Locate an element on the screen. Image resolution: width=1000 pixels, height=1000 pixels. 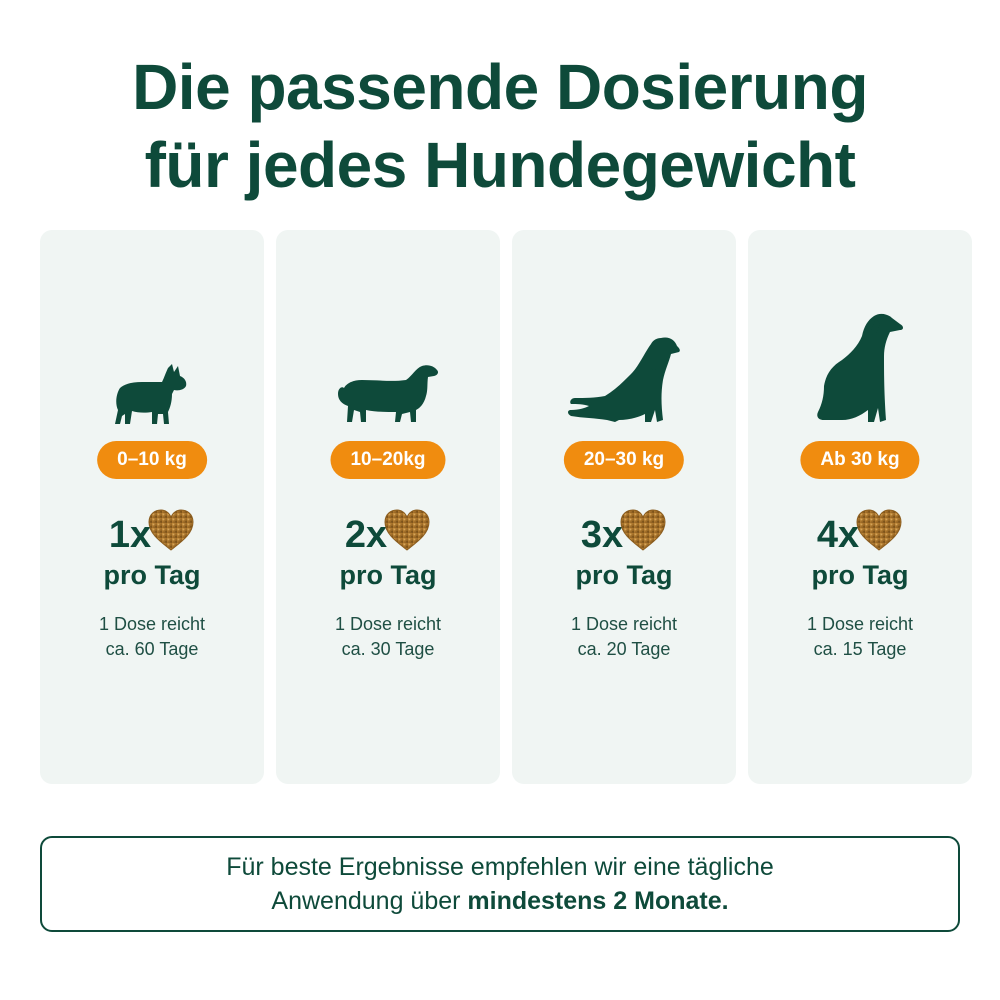
dose-row: 4x is located at coordinates (860, 534).